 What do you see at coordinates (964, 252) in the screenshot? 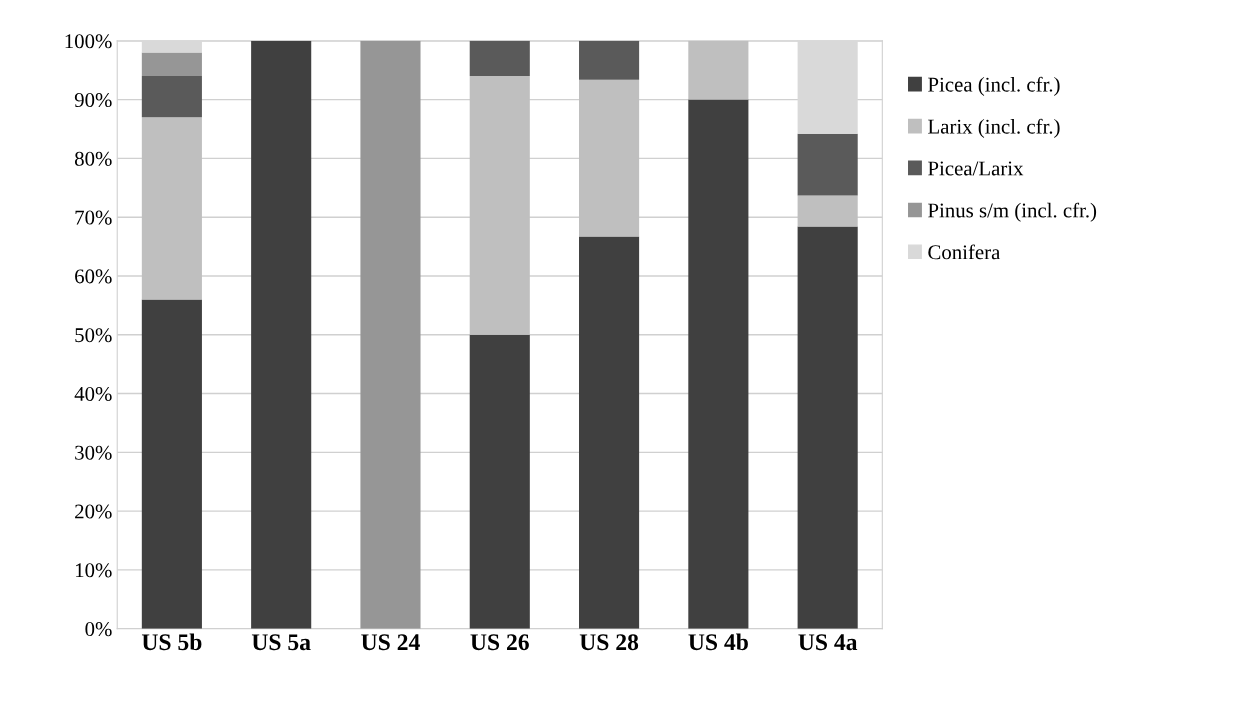
I see `legend-label: Conifera` at bounding box center [964, 252].